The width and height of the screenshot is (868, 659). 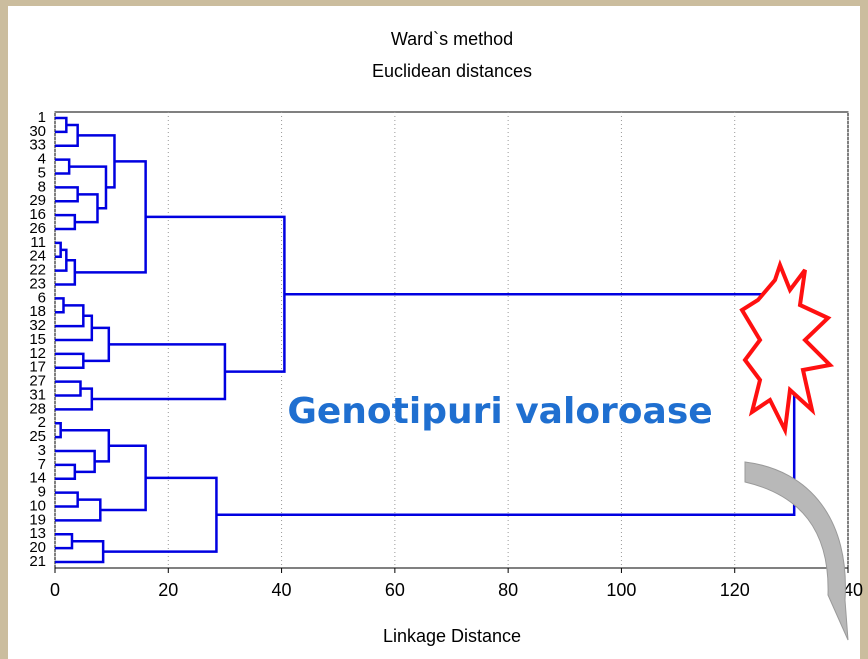 What do you see at coordinates (37, 561) in the screenshot?
I see `leaf-label: 21` at bounding box center [37, 561].